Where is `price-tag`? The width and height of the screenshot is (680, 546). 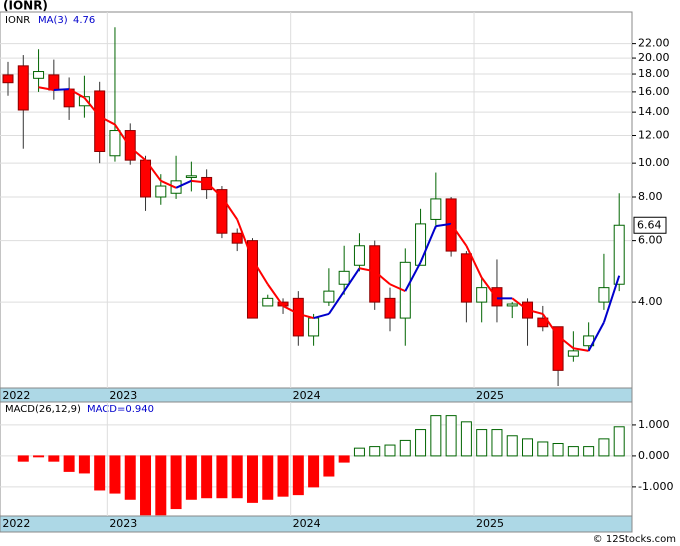 price-tag is located at coordinates (650, 225).